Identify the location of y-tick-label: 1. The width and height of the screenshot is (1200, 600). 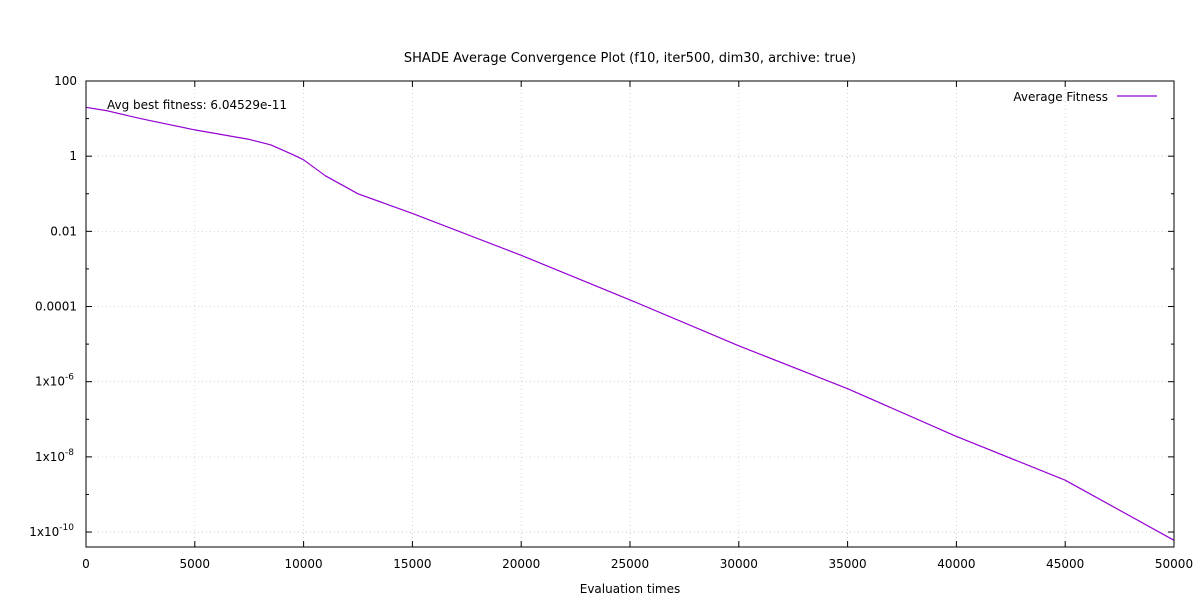
(73, 156).